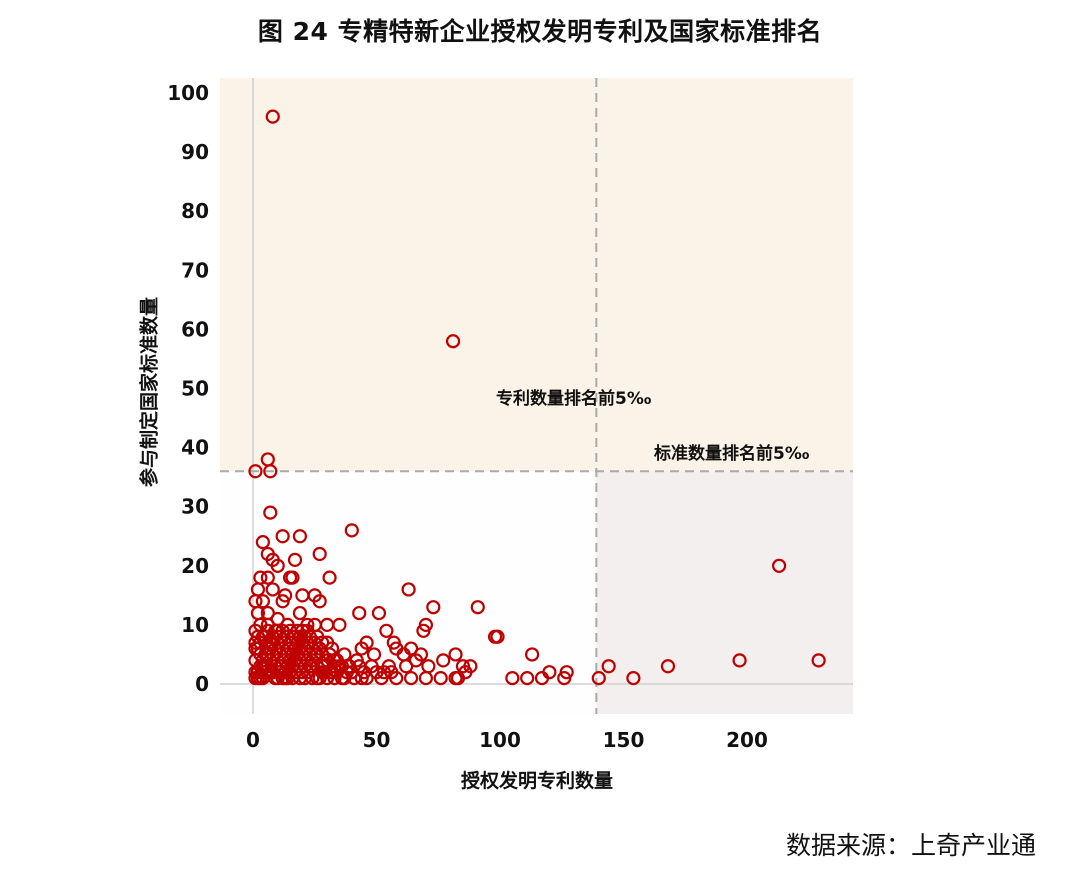  Describe the element at coordinates (732, 454) in the screenshot. I see `annotation-standard-top-5-permille: 标准数量排名前5‰` at that location.